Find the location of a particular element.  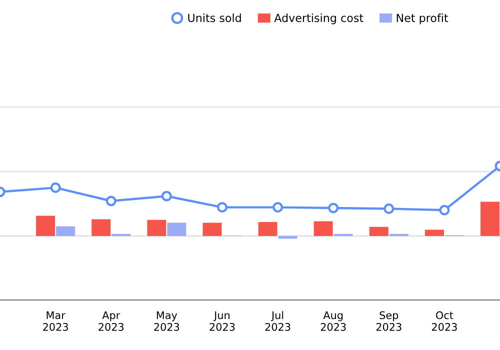

legend-label: Advertising cost is located at coordinates (319, 19).